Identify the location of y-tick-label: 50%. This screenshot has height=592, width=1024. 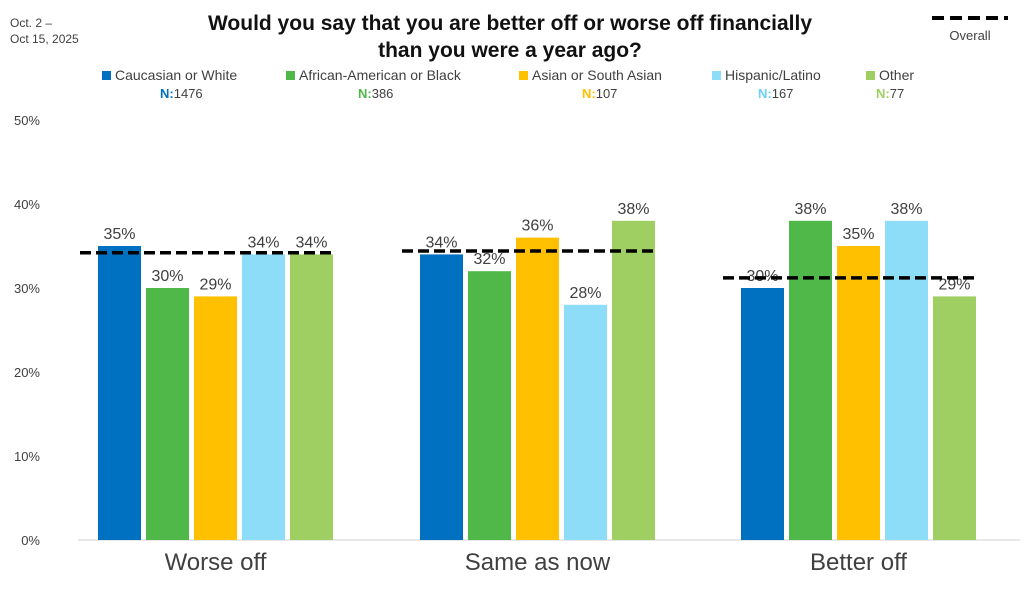
(27, 120).